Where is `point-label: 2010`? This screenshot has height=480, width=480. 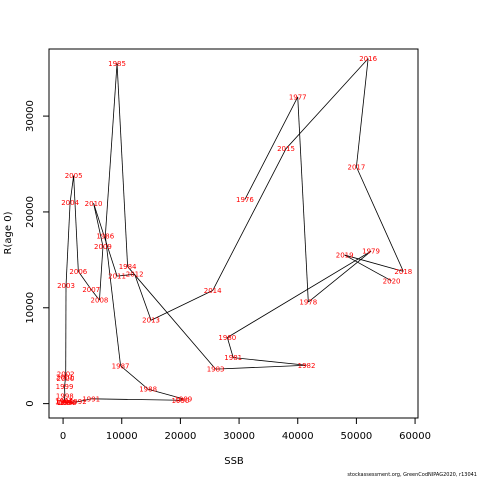
point-label: 2010 is located at coordinates (94, 204).